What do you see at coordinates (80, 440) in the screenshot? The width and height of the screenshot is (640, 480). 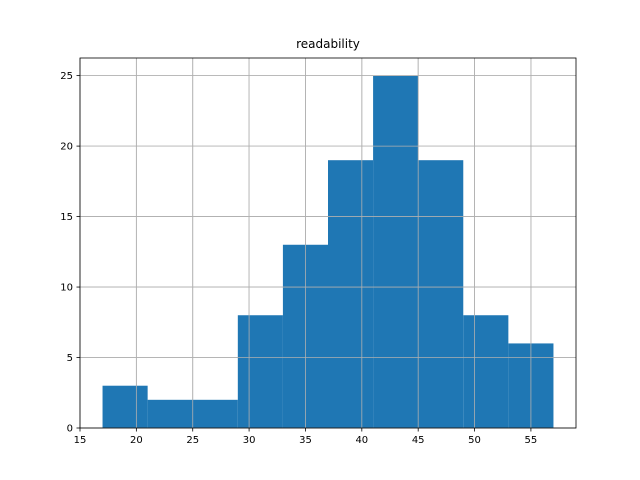 I see `x-tick-label: 15` at bounding box center [80, 440].